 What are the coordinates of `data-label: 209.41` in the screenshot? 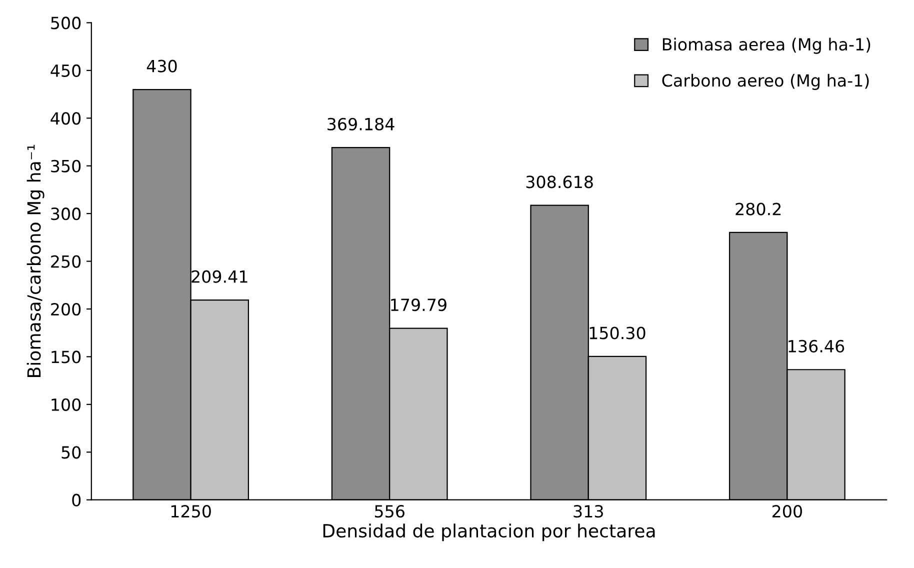 It's located at (220, 276).